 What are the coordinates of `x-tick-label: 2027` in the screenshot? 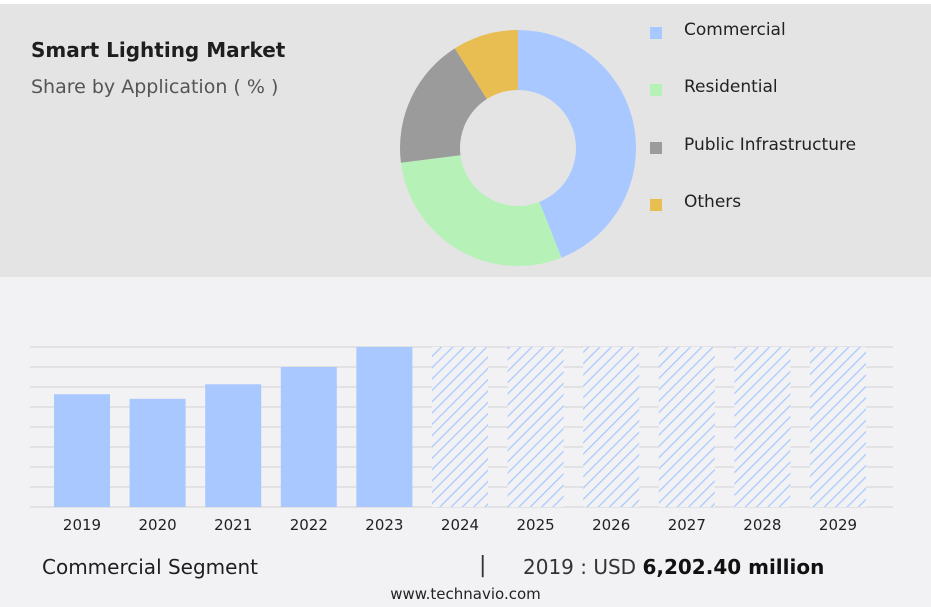 It's located at (687, 525).